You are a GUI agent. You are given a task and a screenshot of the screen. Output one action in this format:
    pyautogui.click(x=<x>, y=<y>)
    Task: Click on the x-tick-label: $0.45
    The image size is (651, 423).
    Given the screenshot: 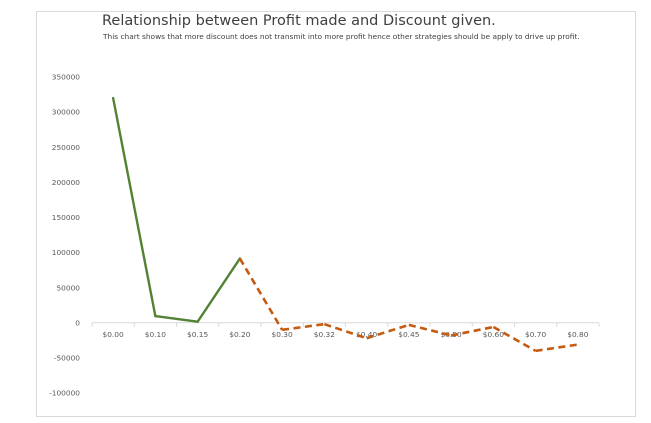 What is the action you would take?
    pyautogui.click(x=408, y=334)
    